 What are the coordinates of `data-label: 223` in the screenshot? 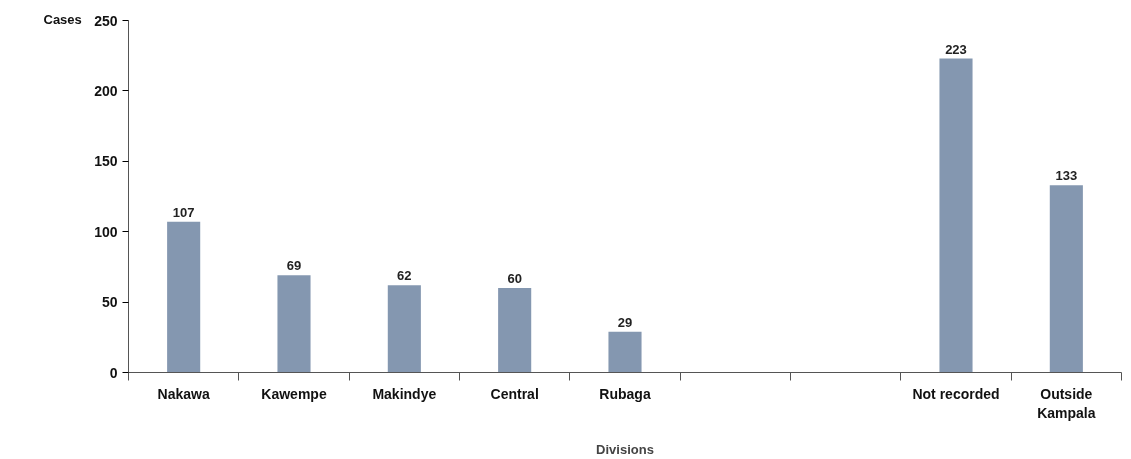 It's located at (956, 49).